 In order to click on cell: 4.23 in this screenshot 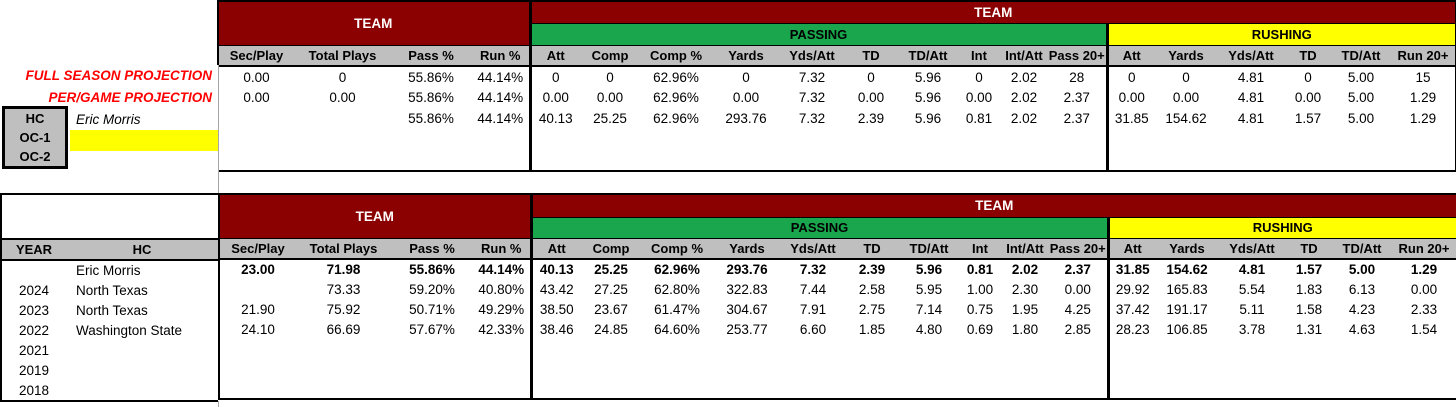, I will do `click(1362, 309)`.